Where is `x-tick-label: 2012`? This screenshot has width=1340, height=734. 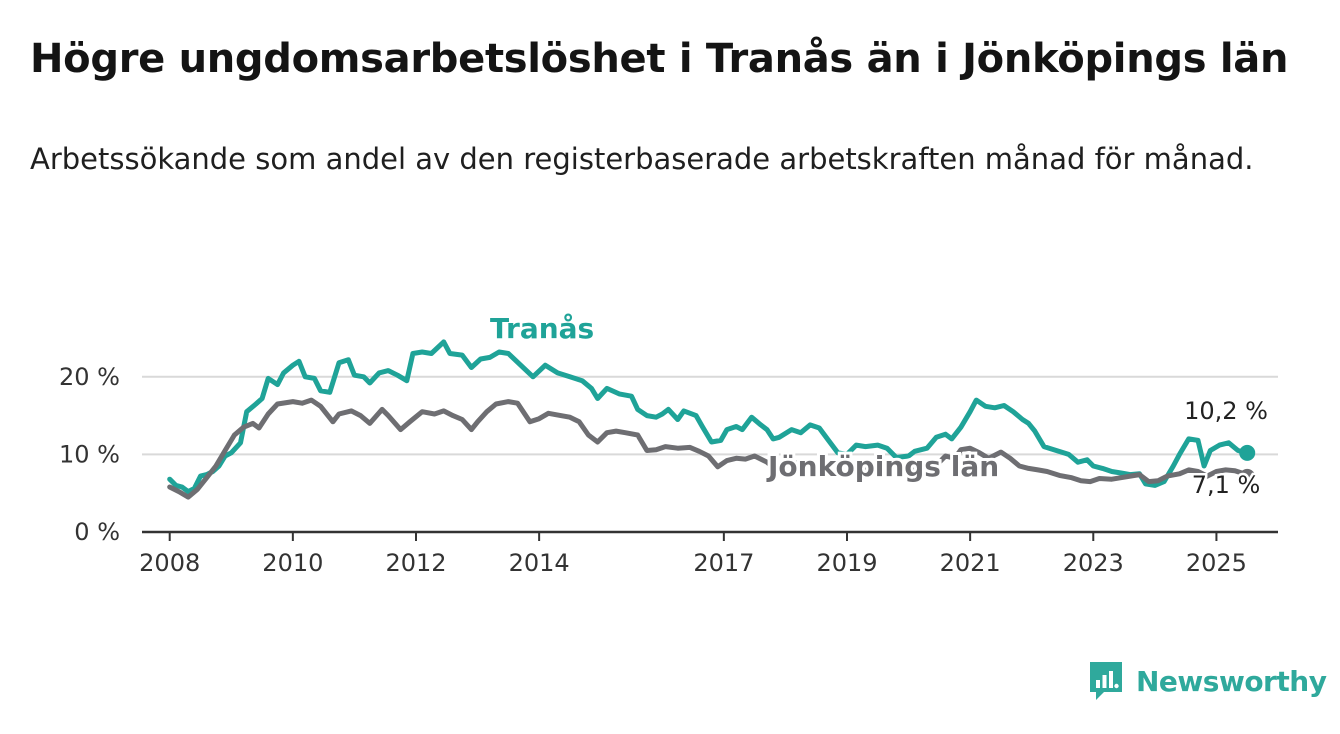
x-tick-label: 2012 is located at coordinates (415, 563).